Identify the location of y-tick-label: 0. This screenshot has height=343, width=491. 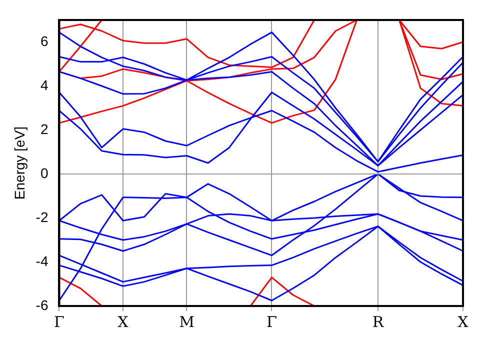
(44, 172).